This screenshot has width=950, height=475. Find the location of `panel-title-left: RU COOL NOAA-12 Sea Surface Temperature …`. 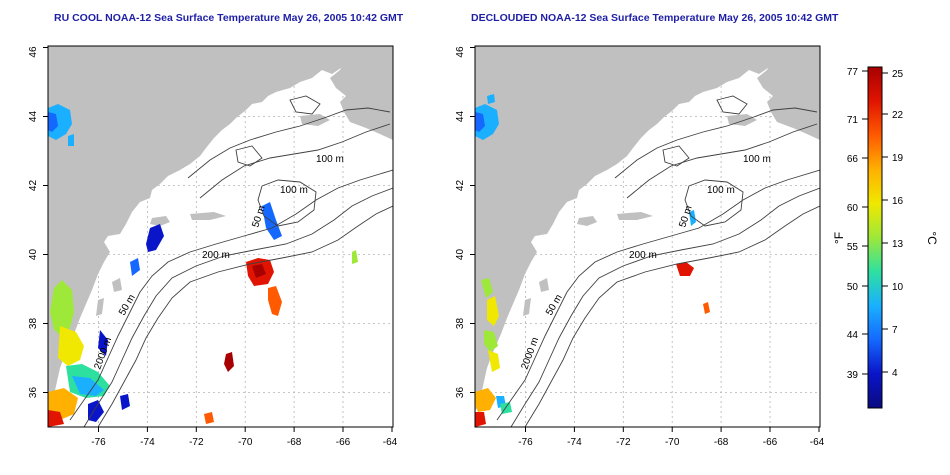

panel-title-left: RU COOL NOAA-12 Sea Surface Temperature … is located at coordinates (229, 18).